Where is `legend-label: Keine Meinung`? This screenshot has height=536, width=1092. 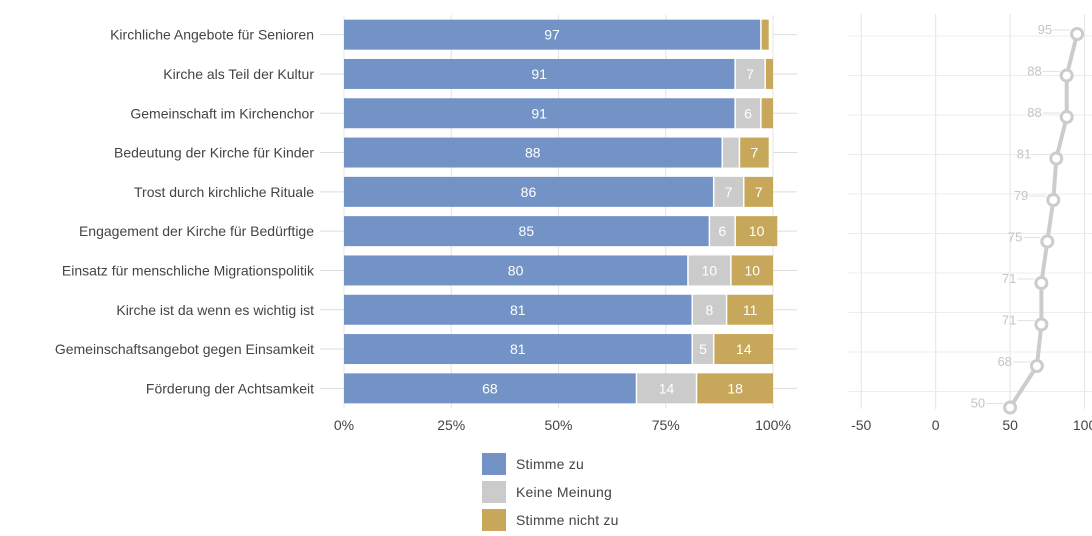 legend-label: Keine Meinung is located at coordinates (564, 492).